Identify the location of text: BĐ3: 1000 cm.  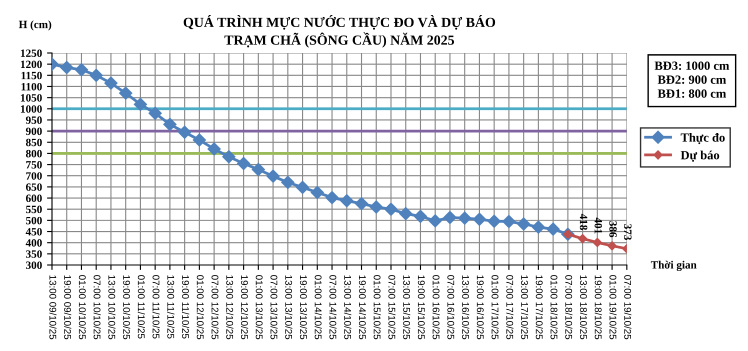
(692, 65).